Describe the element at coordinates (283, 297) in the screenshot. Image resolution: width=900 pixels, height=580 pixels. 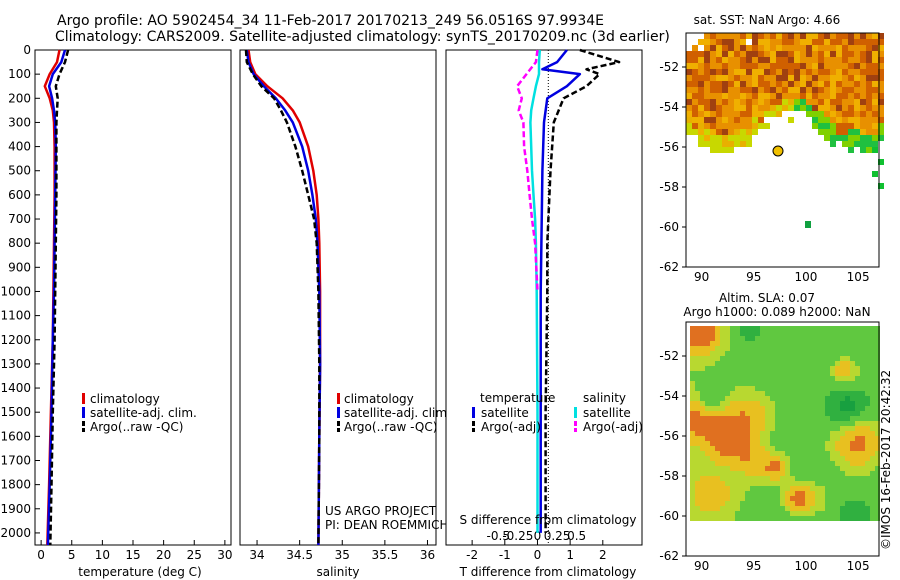
I see `salinity-series` at that location.